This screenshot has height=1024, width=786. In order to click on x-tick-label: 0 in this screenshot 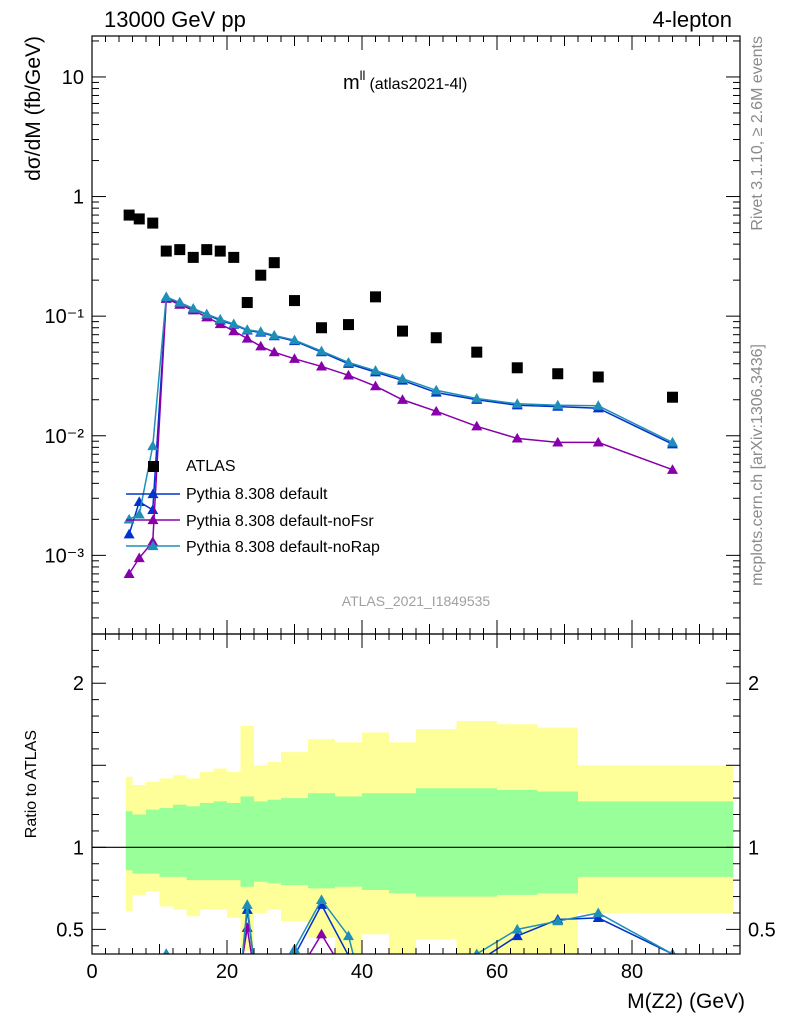, I will do `click(91, 972)`.